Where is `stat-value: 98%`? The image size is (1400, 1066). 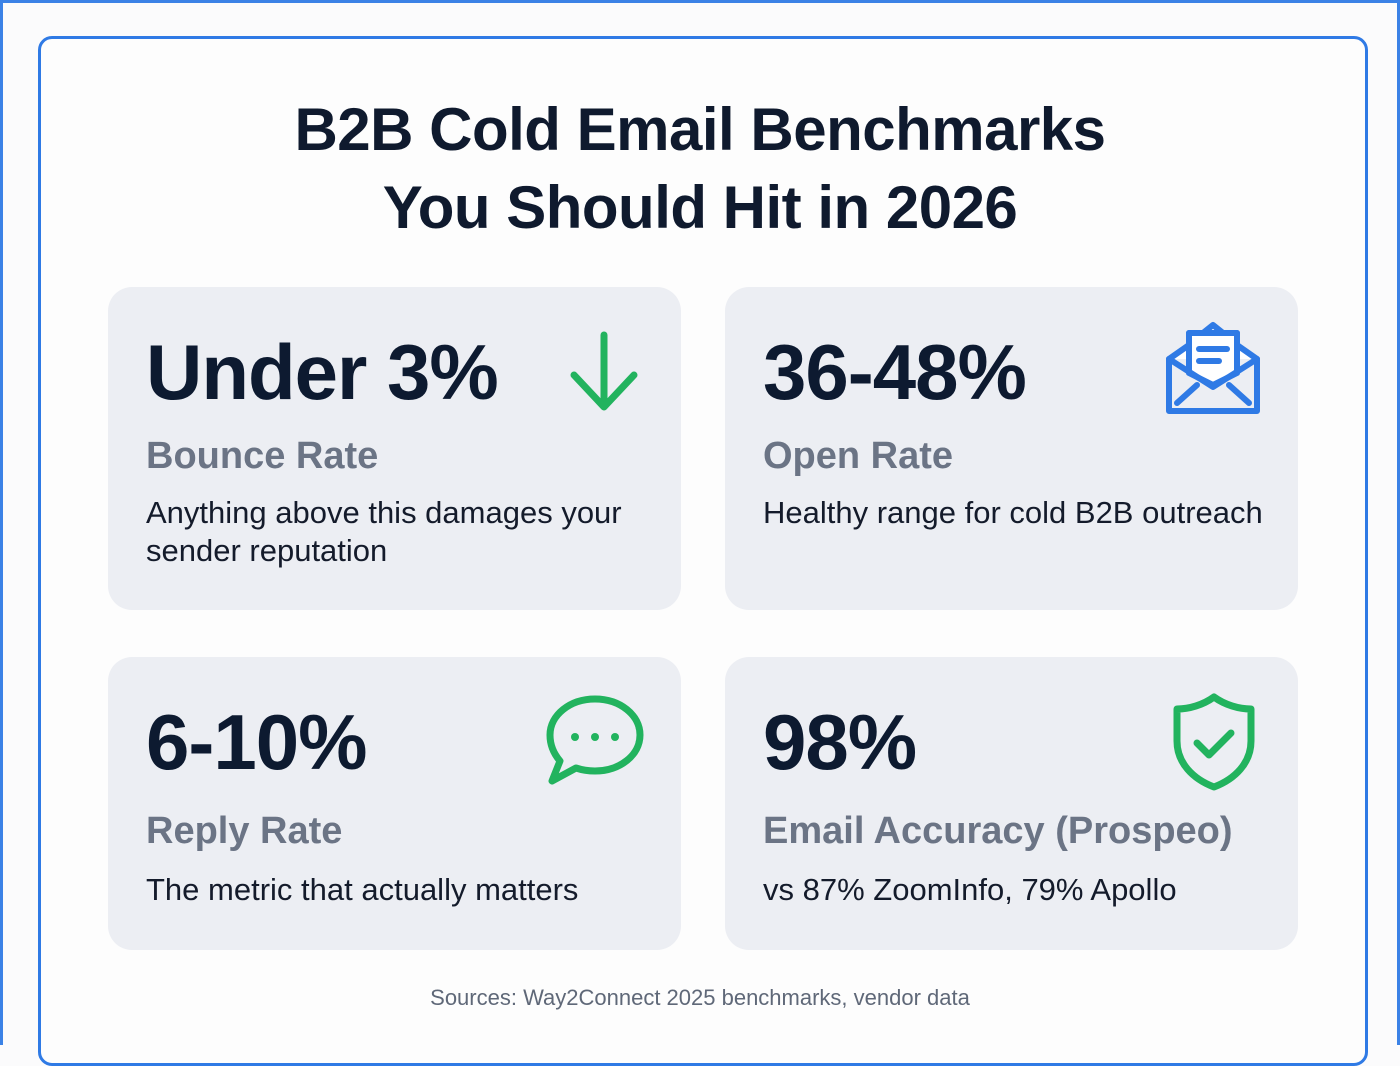
stat-value: 98% is located at coordinates (840, 742).